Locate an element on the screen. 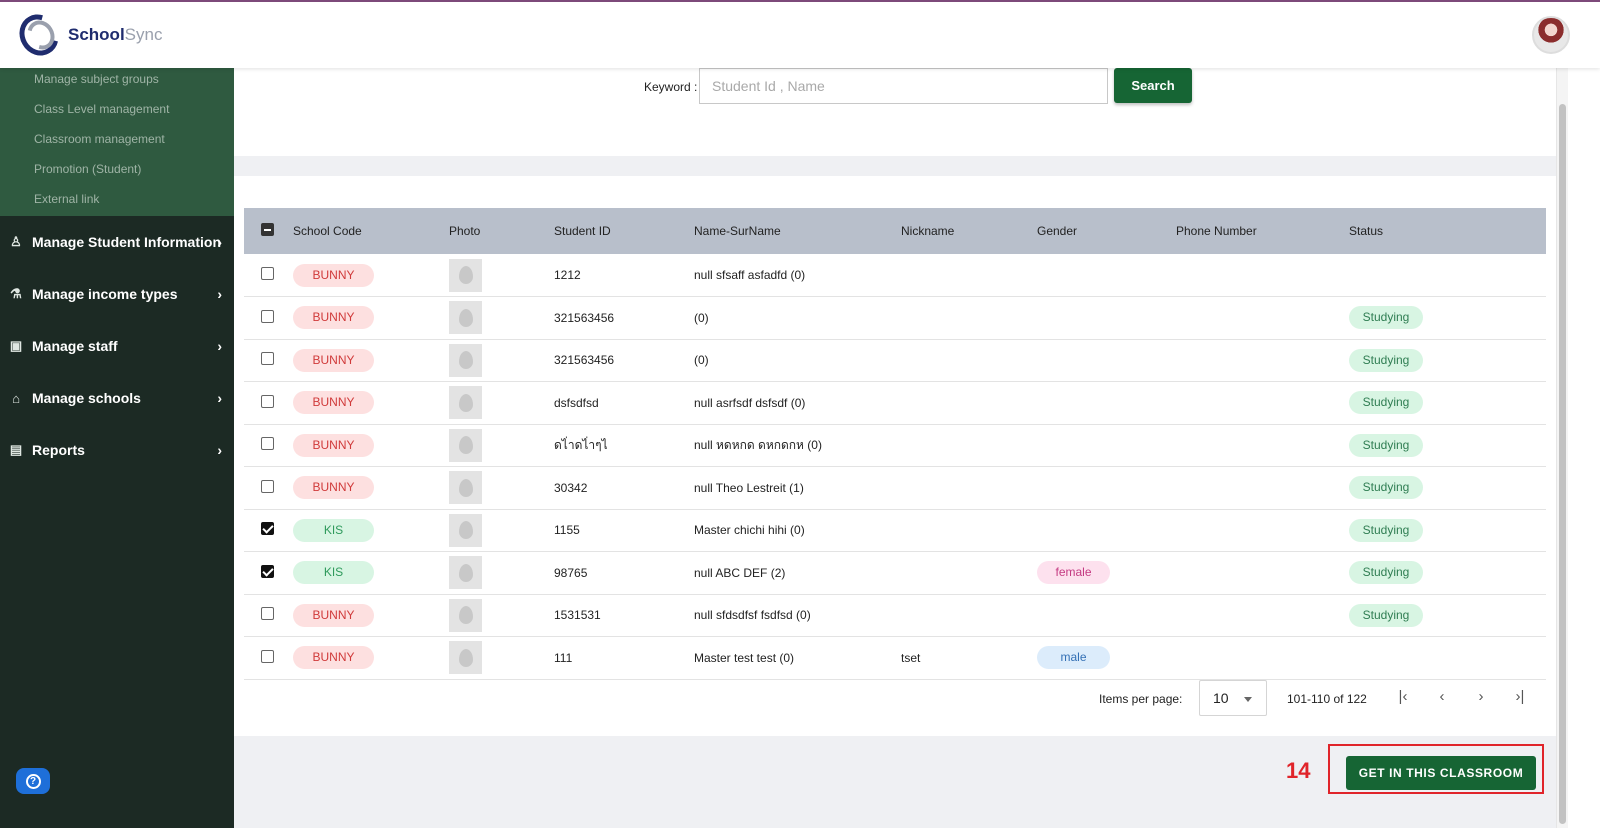  sidebar-item-income-types: ⚗ Manage income types › is located at coordinates (117, 294).